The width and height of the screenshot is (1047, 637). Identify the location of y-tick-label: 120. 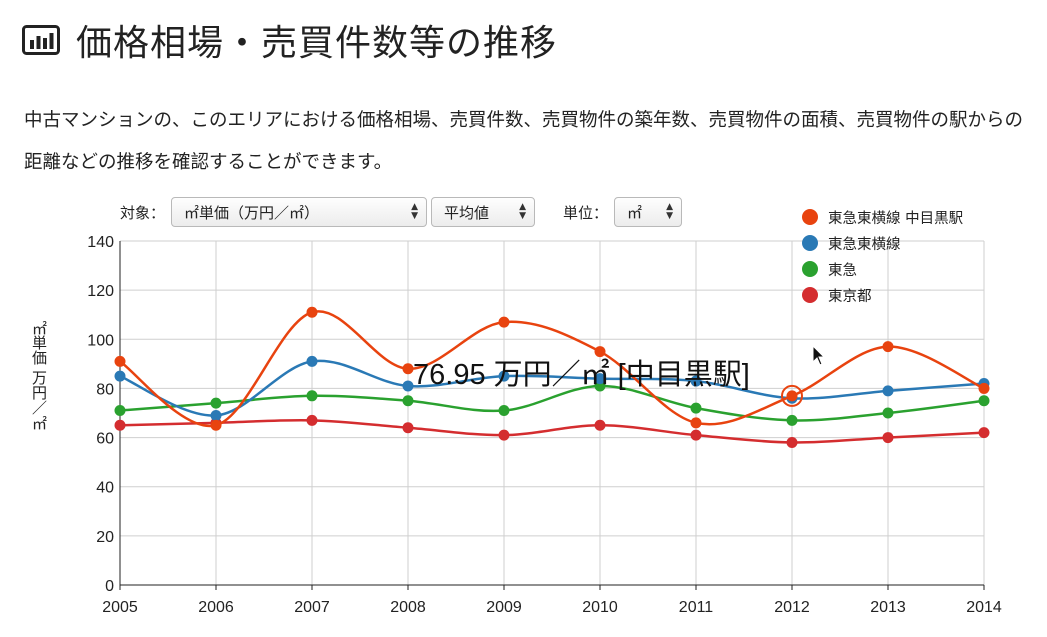
(100, 291).